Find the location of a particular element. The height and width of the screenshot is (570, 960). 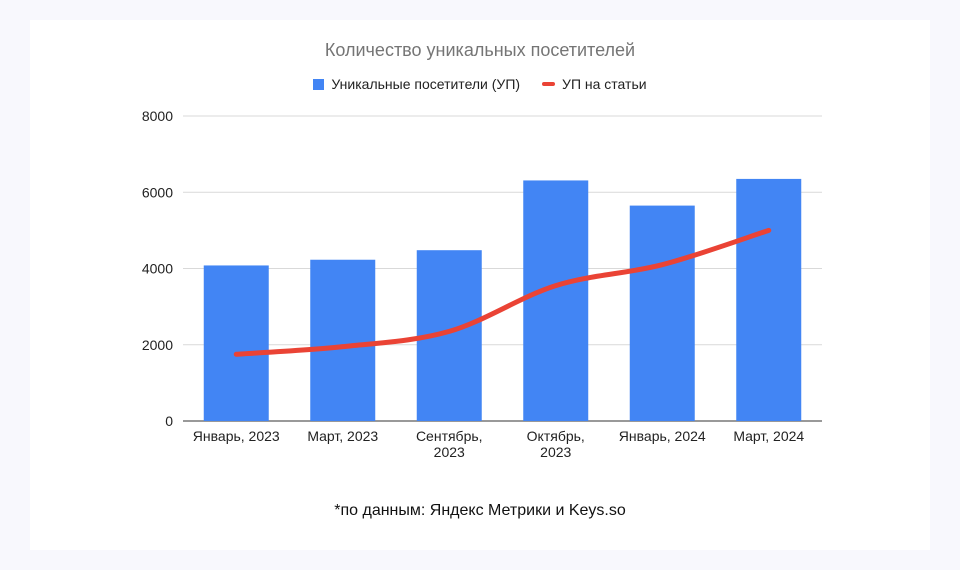

x-tick-label: Сентябрь, 2023 is located at coordinates (449, 444).